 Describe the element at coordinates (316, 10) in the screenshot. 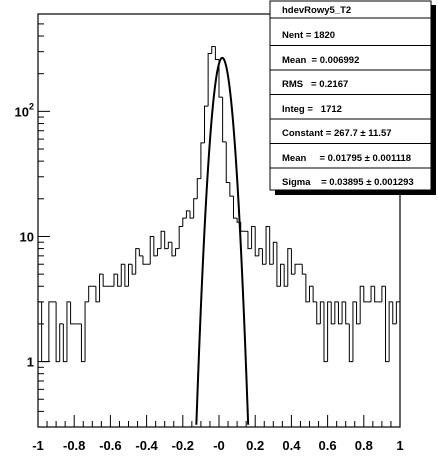

I see `stats-title: hdevRowy5_T2` at that location.